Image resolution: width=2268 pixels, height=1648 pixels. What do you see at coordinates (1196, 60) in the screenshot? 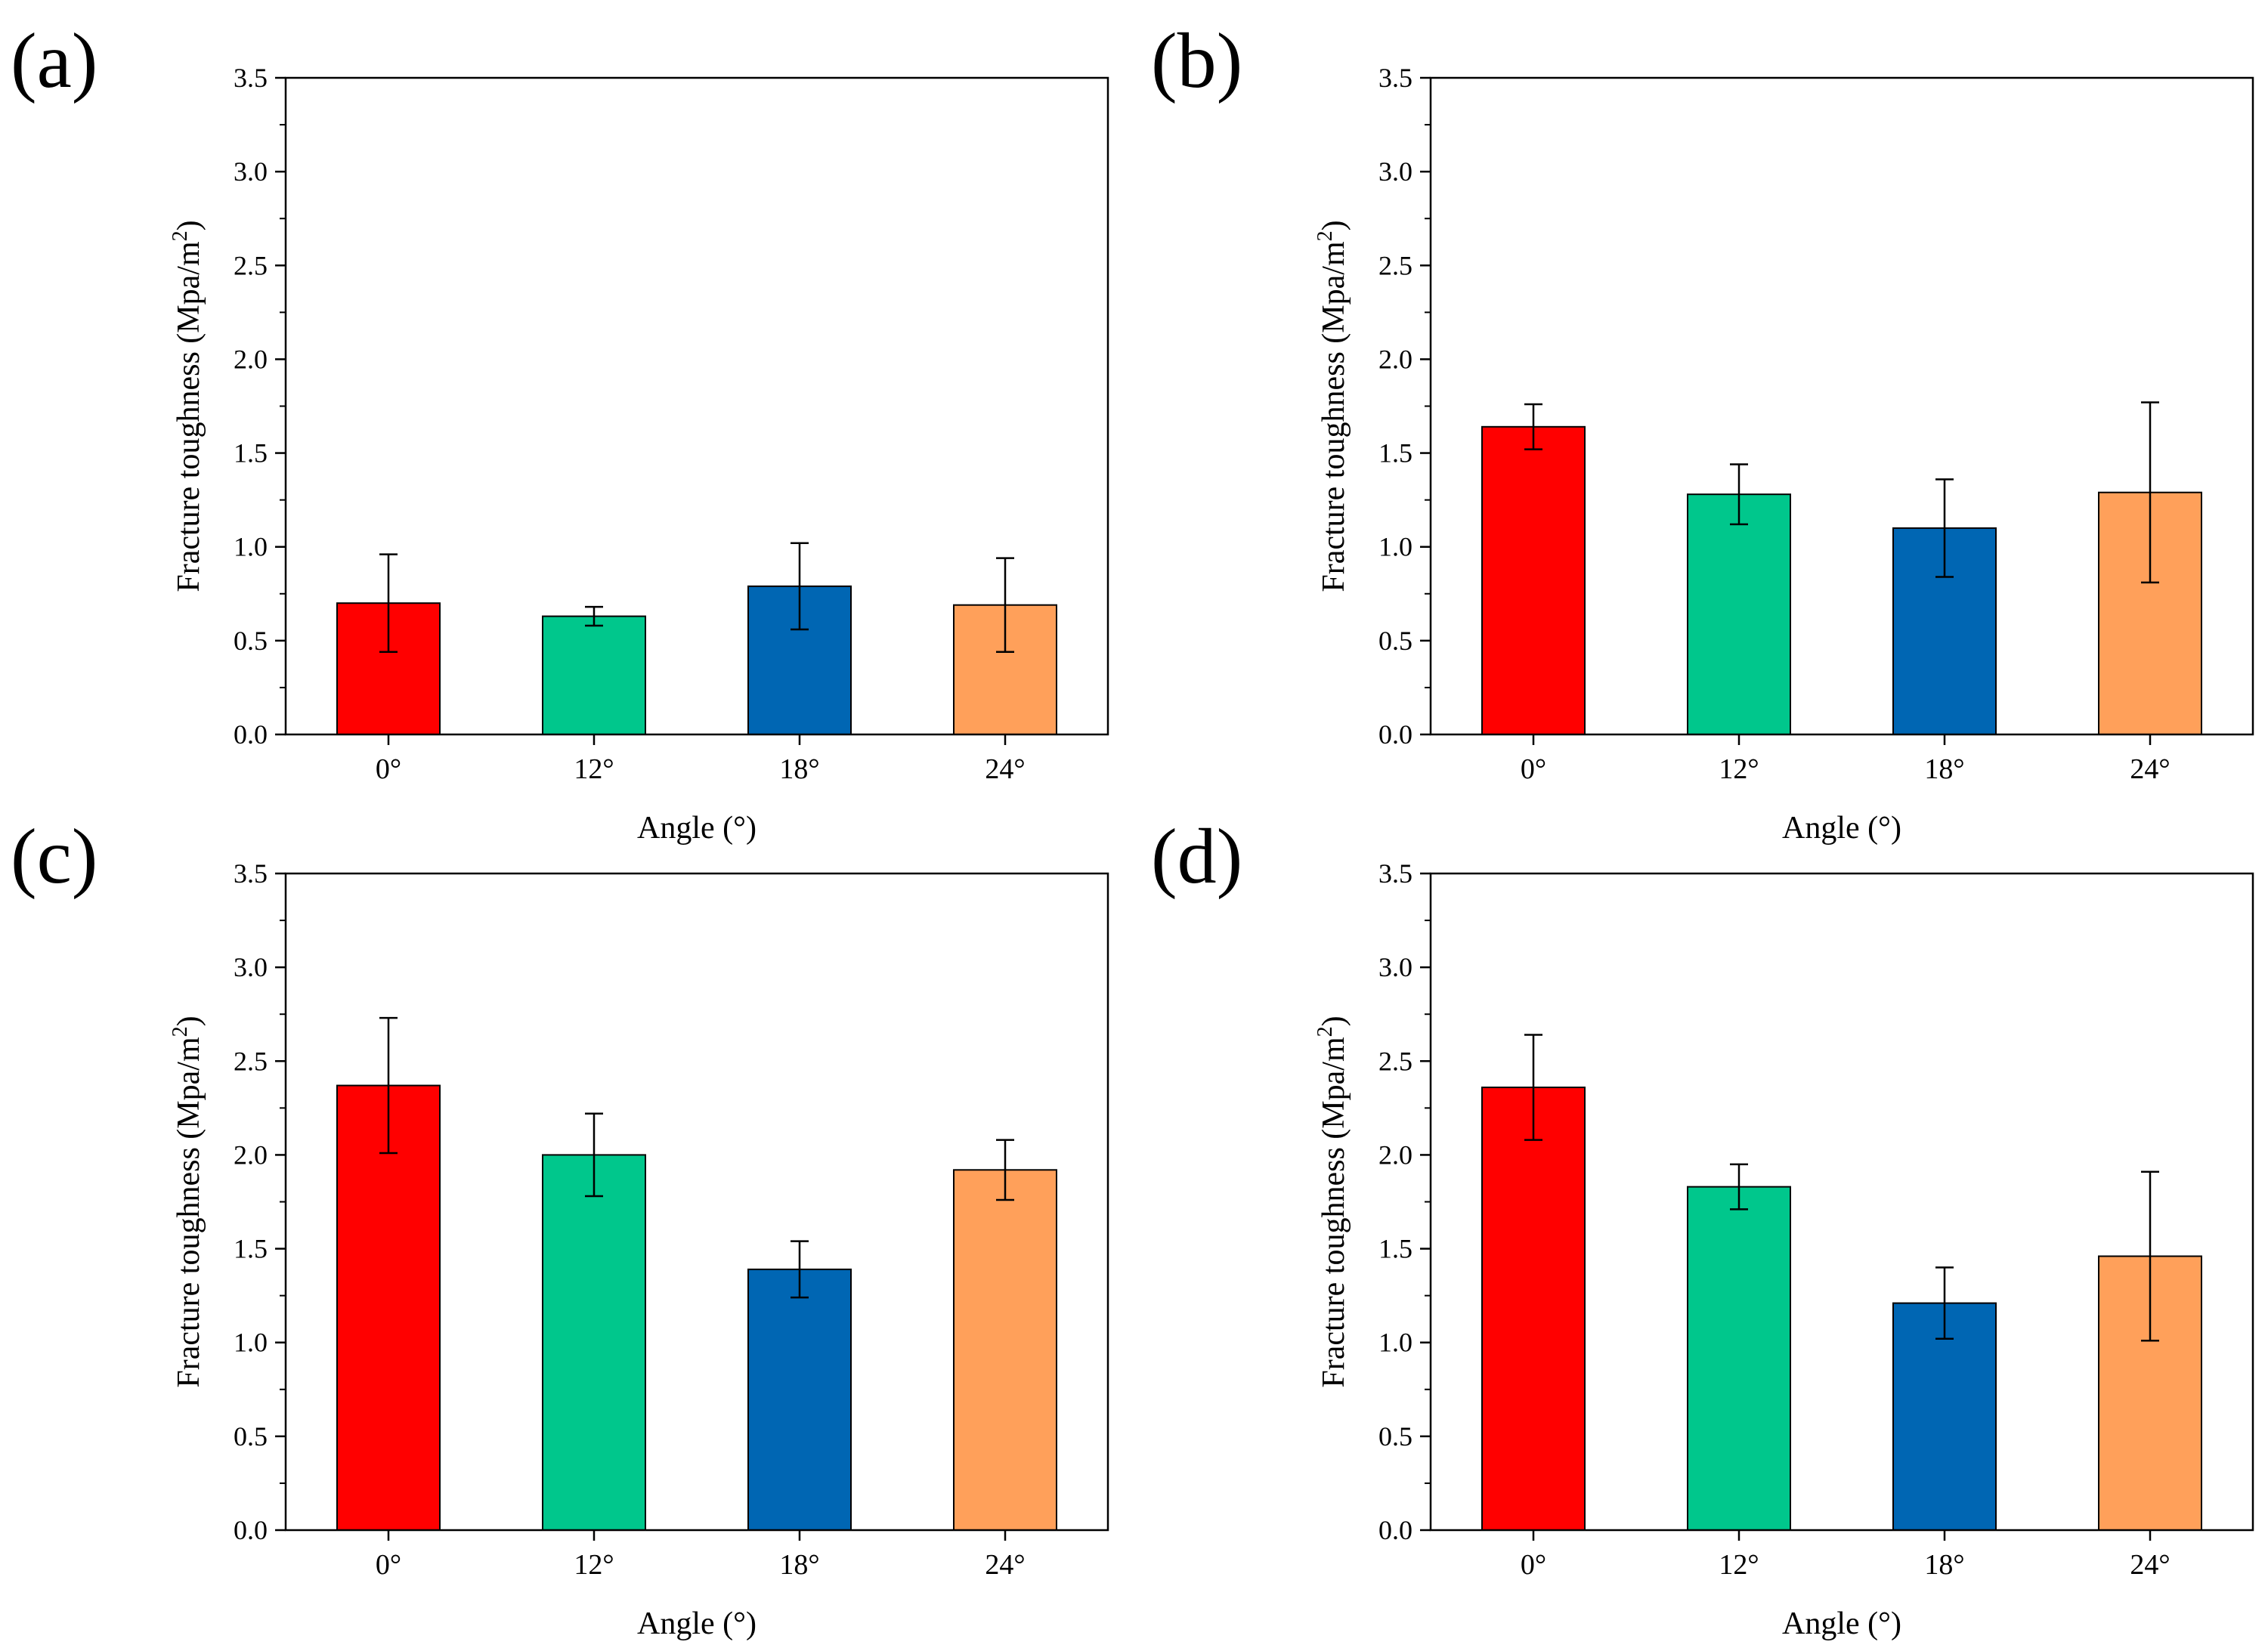
I see `panel-label: (b)` at bounding box center [1196, 60].